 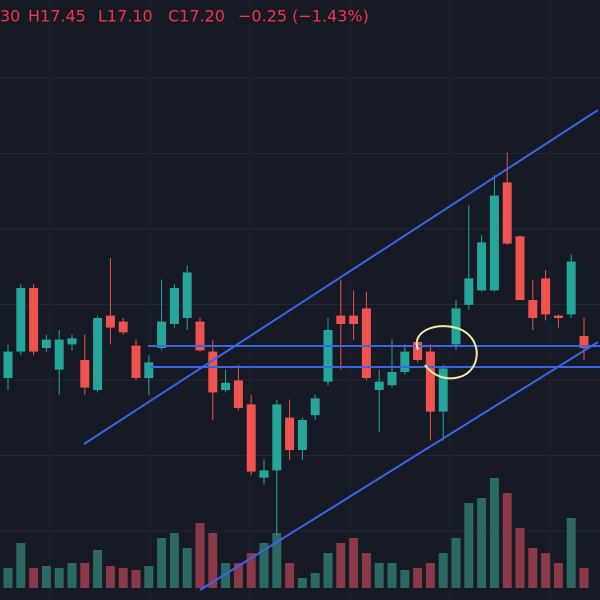 I want to click on circle-drawing, so click(x=446, y=352).